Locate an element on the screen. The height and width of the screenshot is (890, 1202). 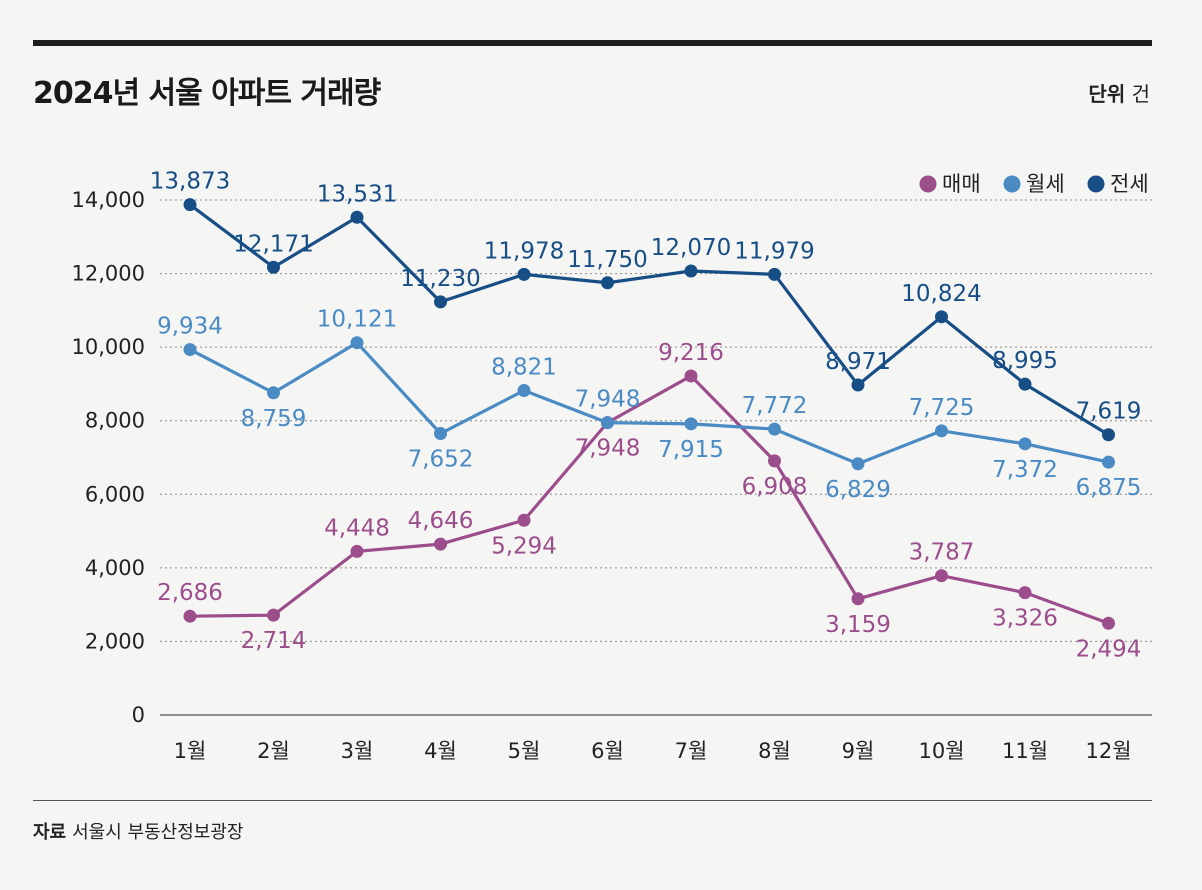
data-label: 3,787 is located at coordinates (942, 553).